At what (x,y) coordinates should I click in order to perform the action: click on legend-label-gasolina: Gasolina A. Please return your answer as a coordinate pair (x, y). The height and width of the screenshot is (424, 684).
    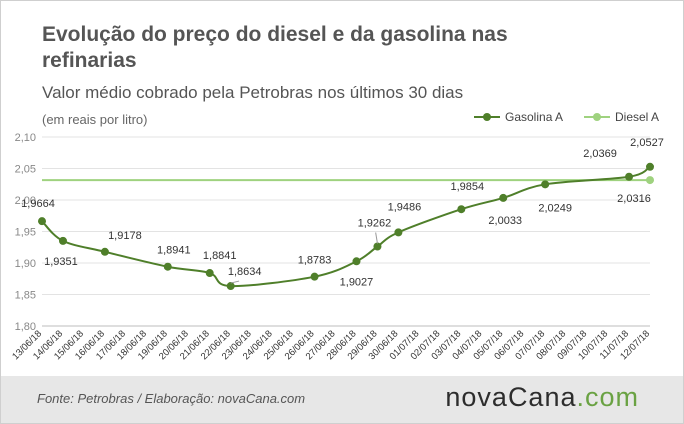
    Looking at the image, I should click on (534, 117).